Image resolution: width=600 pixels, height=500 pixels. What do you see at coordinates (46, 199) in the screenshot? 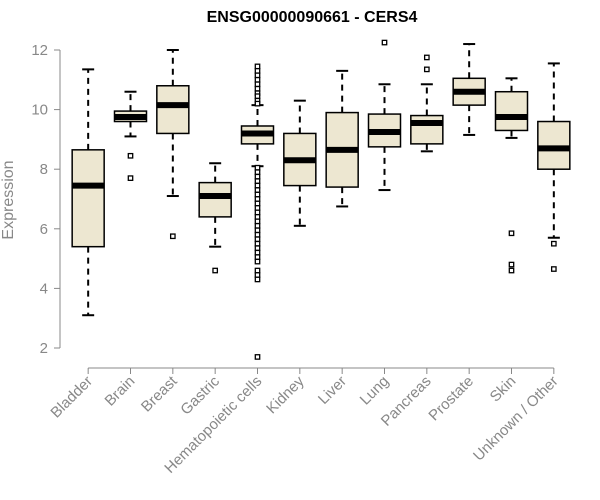
I see `y-axis: 2 4 6 8 10 12` at bounding box center [46, 199].